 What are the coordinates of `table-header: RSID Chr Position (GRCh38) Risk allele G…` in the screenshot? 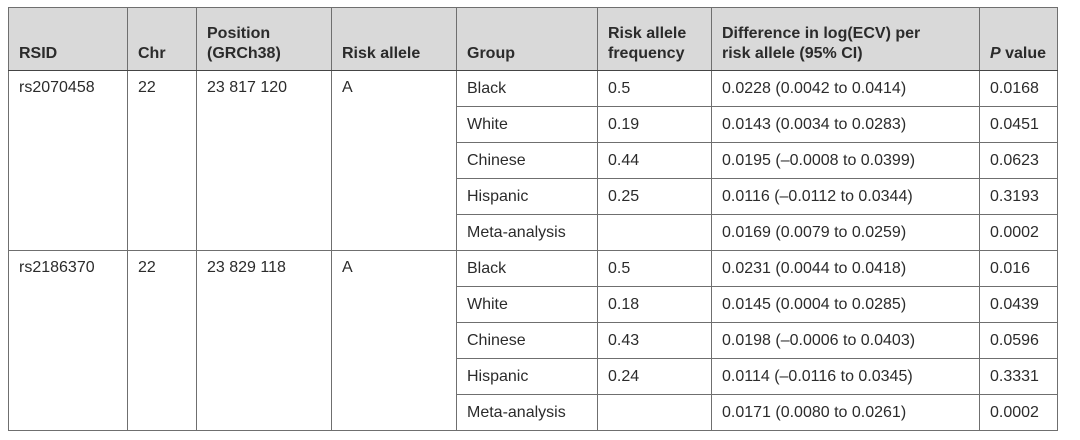 It's located at (533, 39).